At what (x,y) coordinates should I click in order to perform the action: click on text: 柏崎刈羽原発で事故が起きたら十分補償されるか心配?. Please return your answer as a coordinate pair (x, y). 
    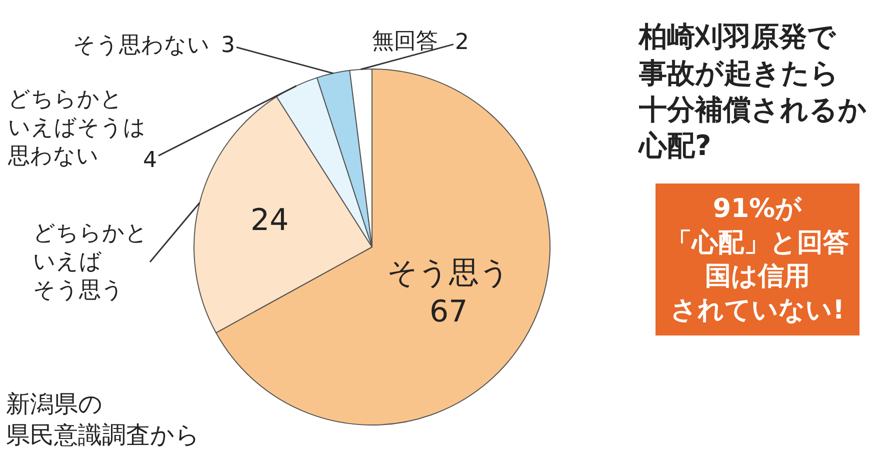
    Looking at the image, I should click on (752, 91).